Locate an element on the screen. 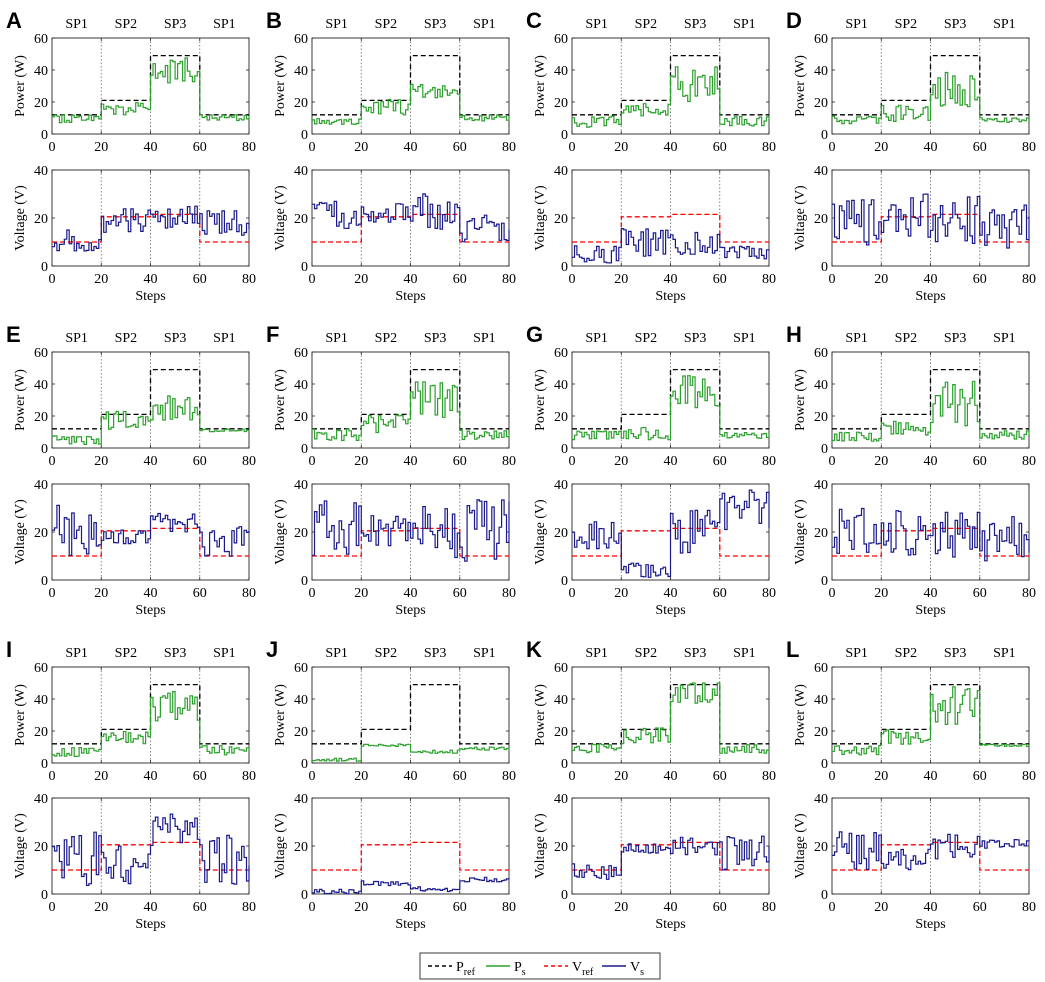 The height and width of the screenshot is (982, 1045). y-tick-label: 60 is located at coordinates (561, 353).